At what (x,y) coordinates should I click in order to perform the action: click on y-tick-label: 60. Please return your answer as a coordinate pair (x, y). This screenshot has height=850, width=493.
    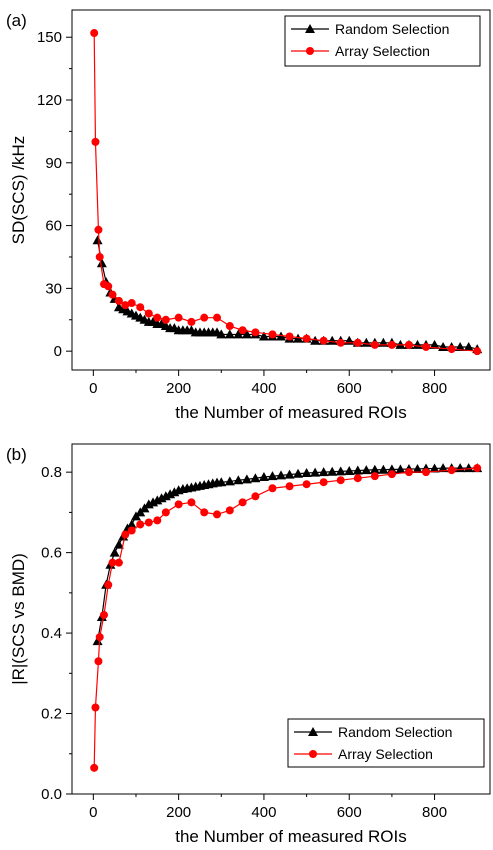
    Looking at the image, I should click on (53, 226).